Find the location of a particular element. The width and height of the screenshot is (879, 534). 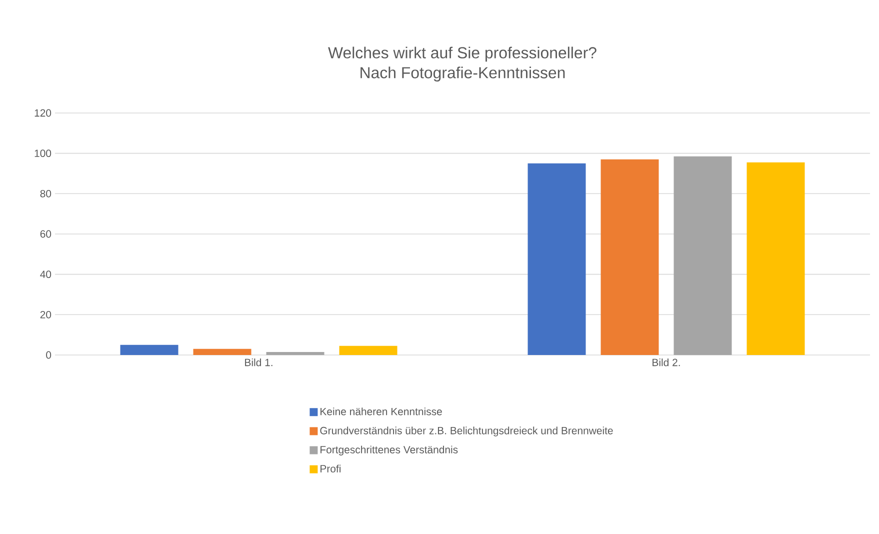

legend-label: Grundverständnis über z.B. Belichtungsdreieck und Brennweite is located at coordinates (466, 431).